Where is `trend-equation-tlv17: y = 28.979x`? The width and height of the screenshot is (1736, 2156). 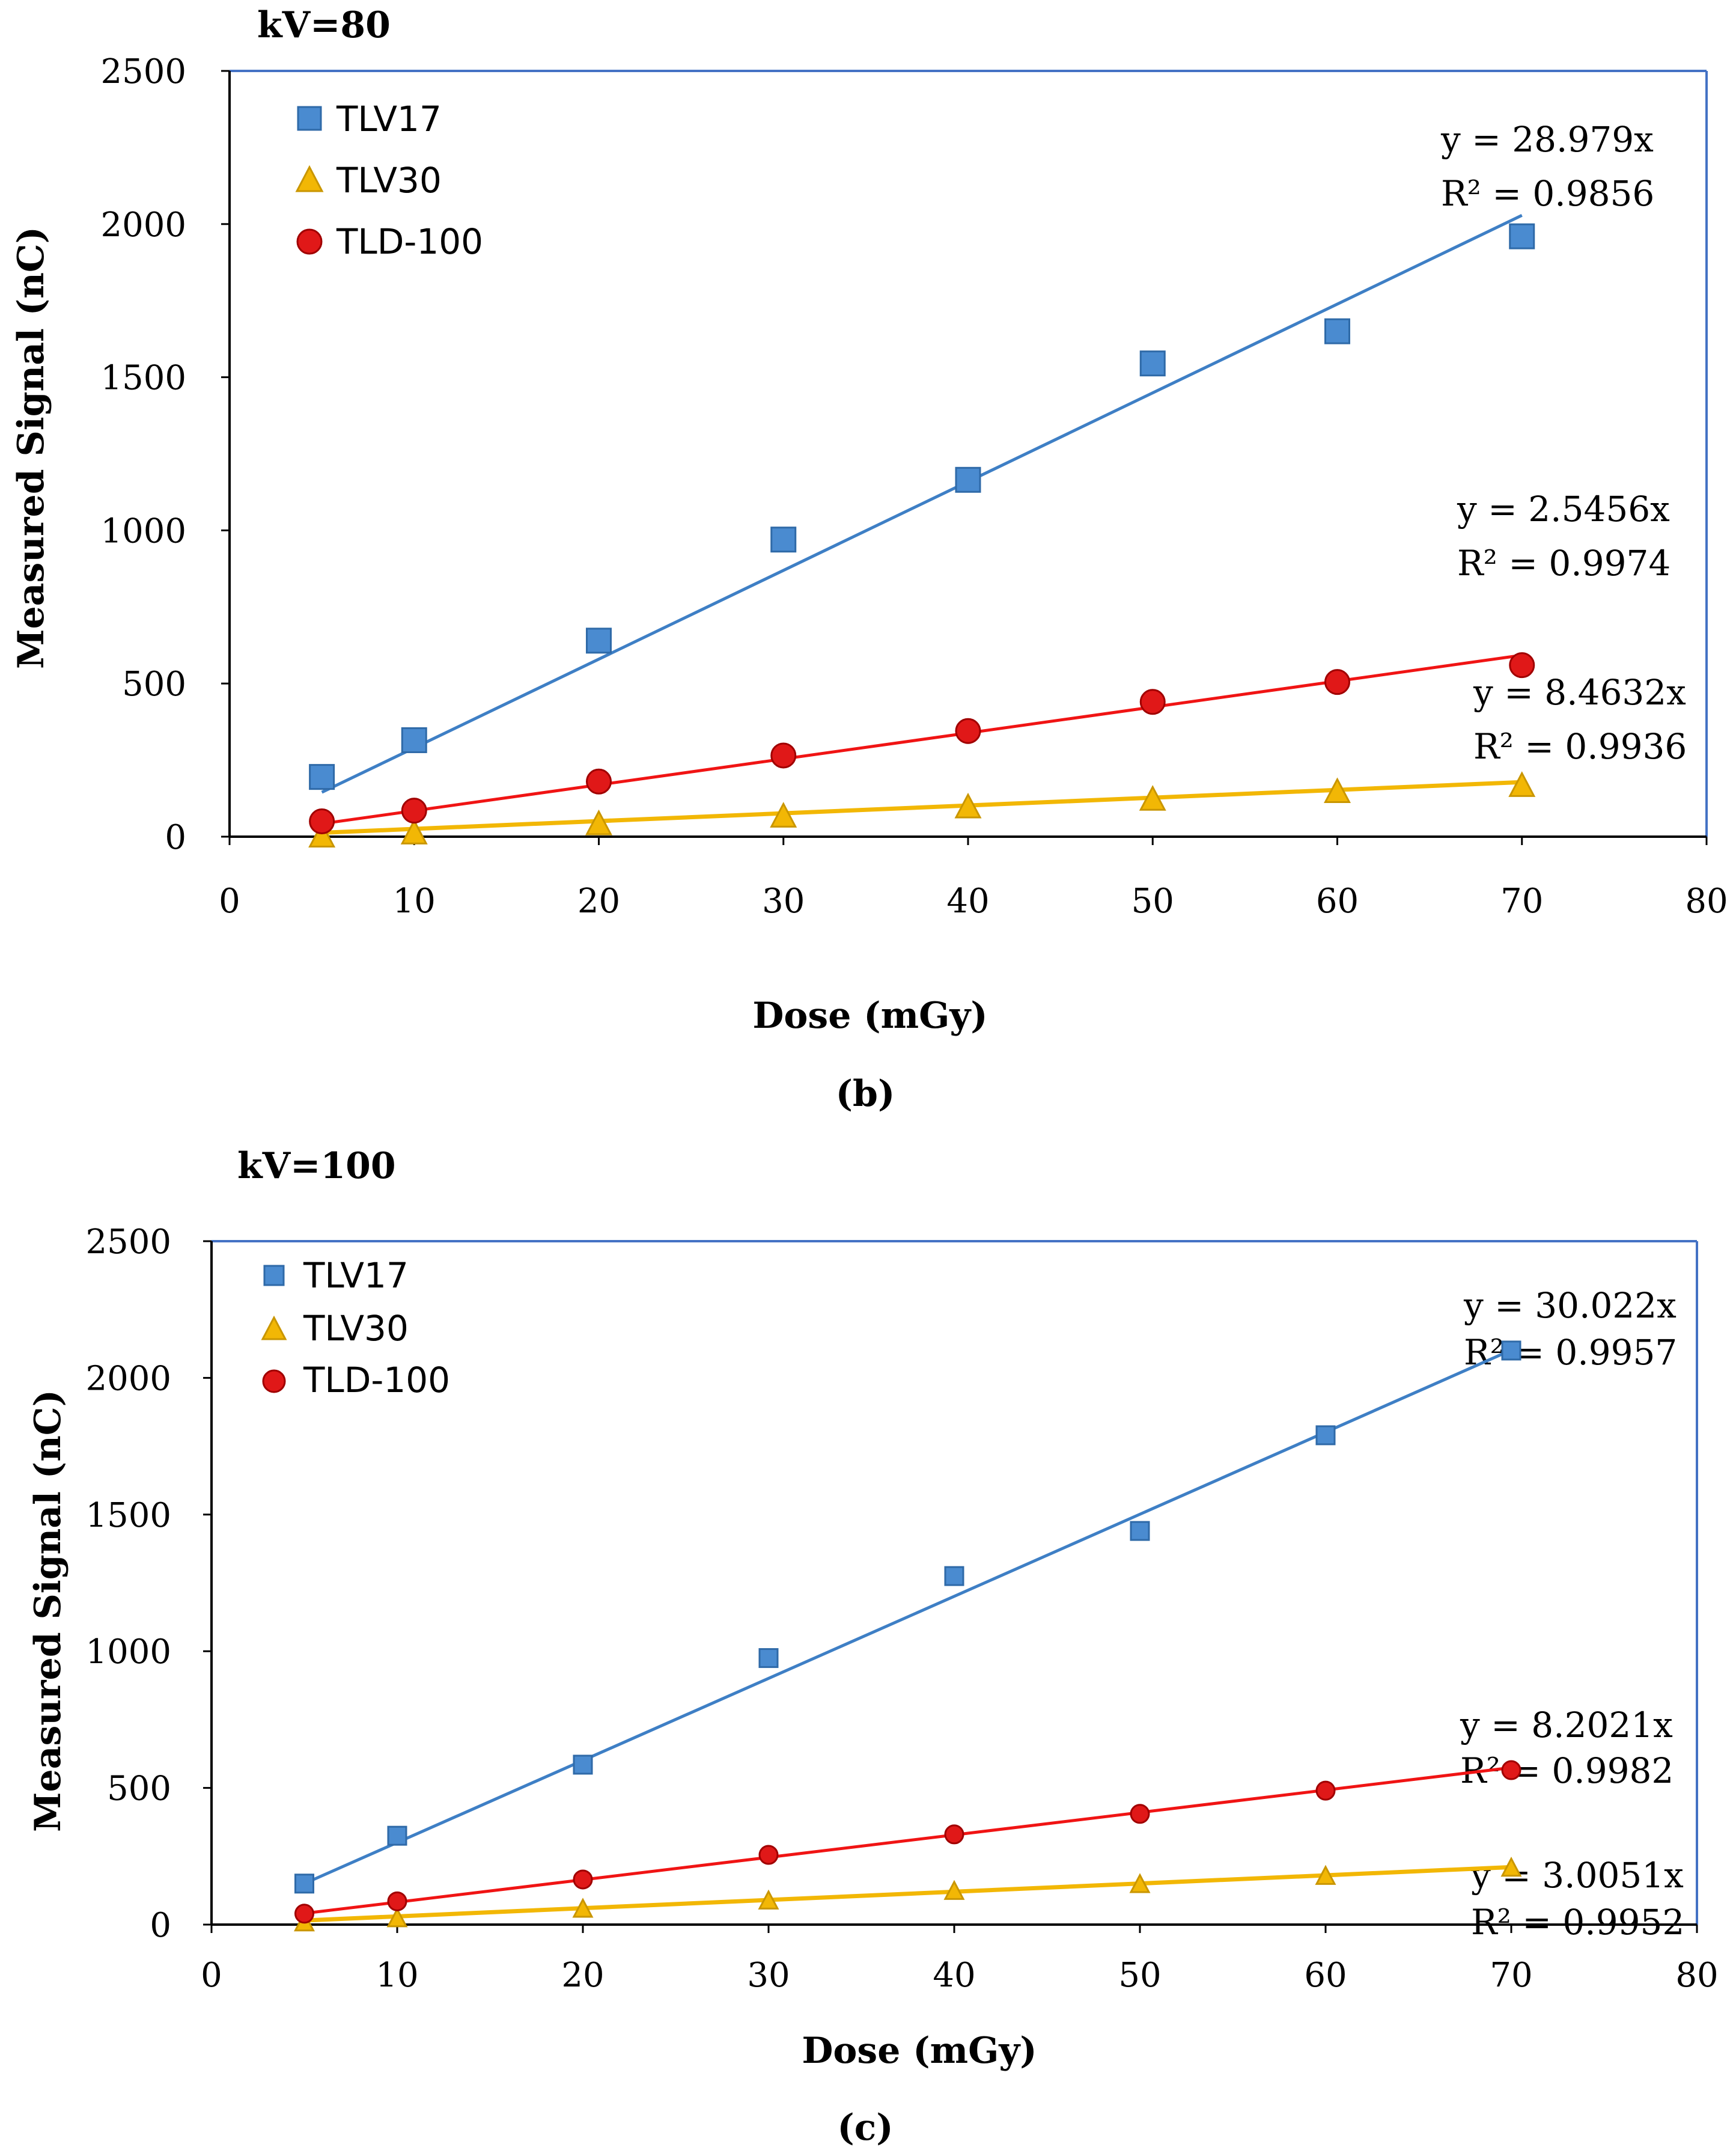 trend-equation-tlv17: y = 28.979x is located at coordinates (1547, 139).